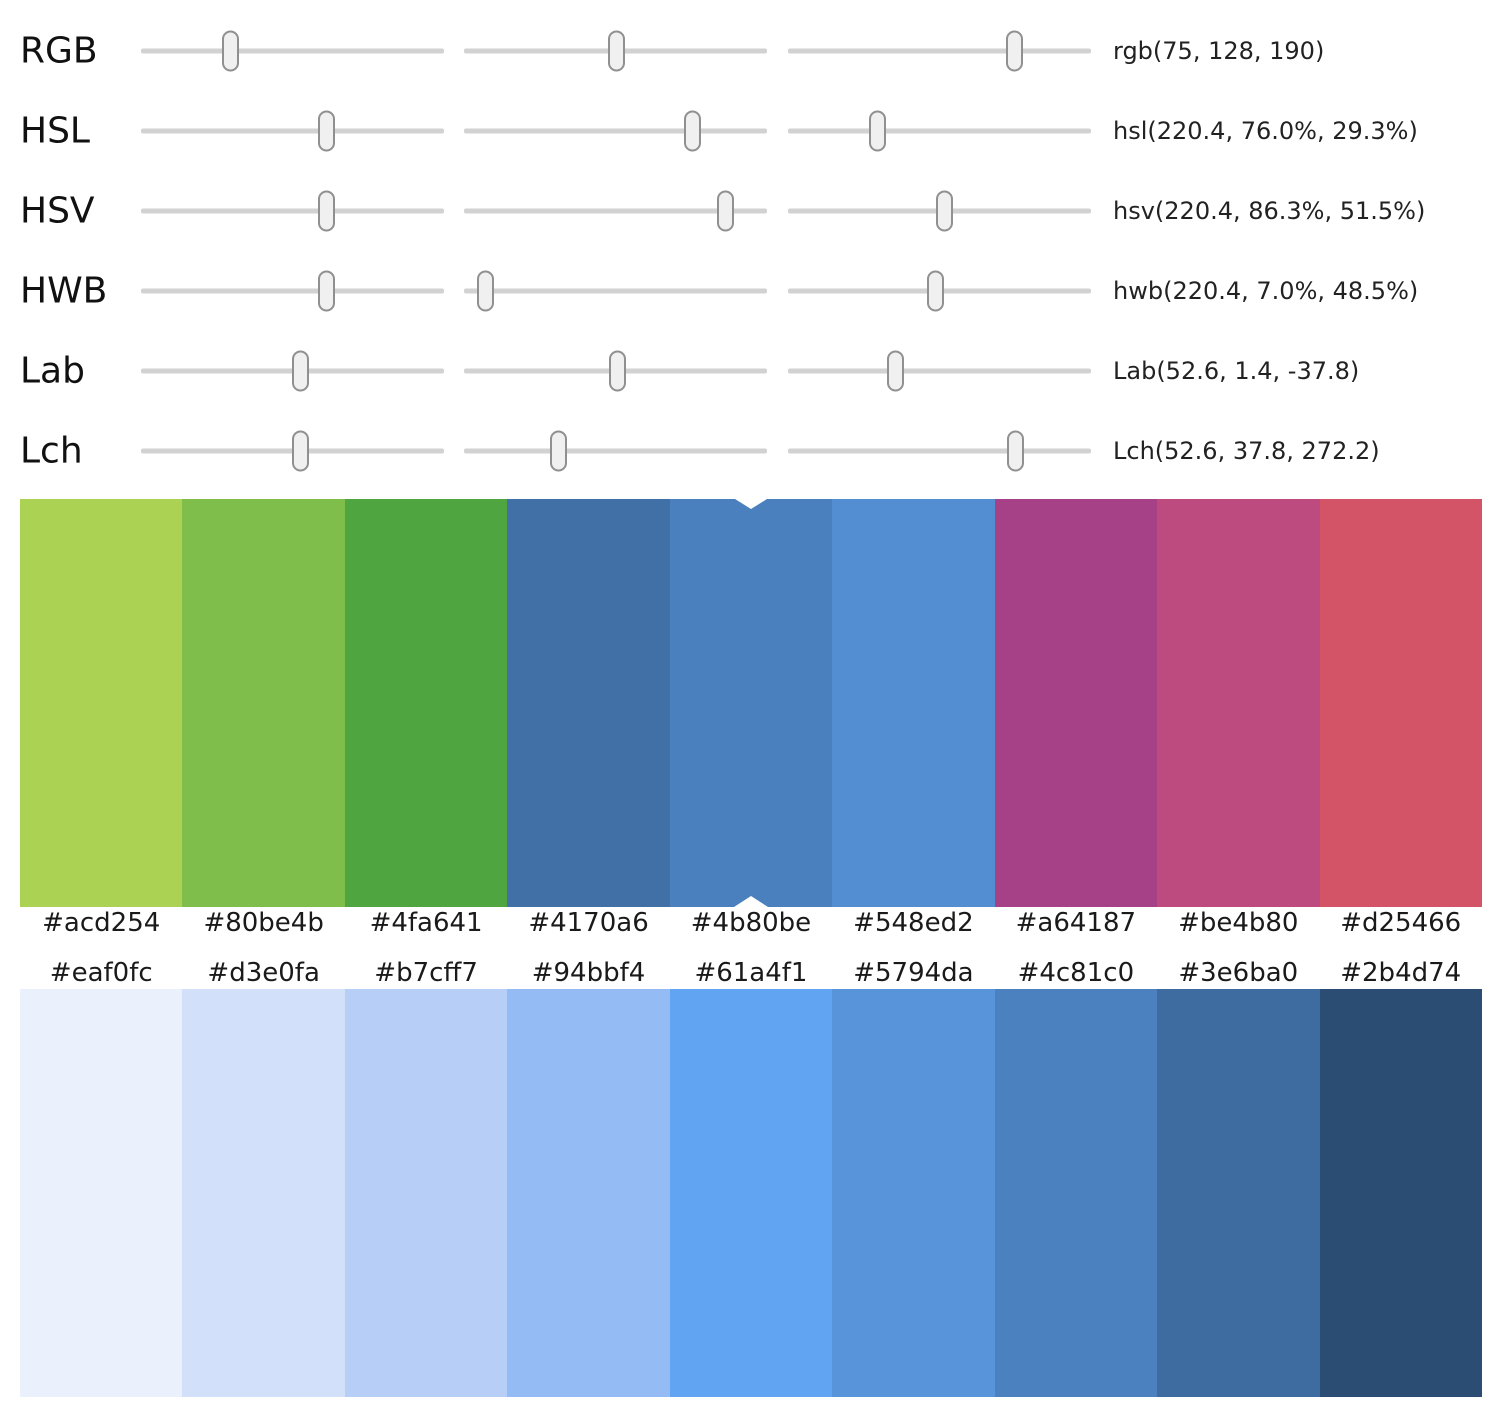  Describe the element at coordinates (1401, 973) in the screenshot. I see `hex-code-label: #2b4d74` at that location.